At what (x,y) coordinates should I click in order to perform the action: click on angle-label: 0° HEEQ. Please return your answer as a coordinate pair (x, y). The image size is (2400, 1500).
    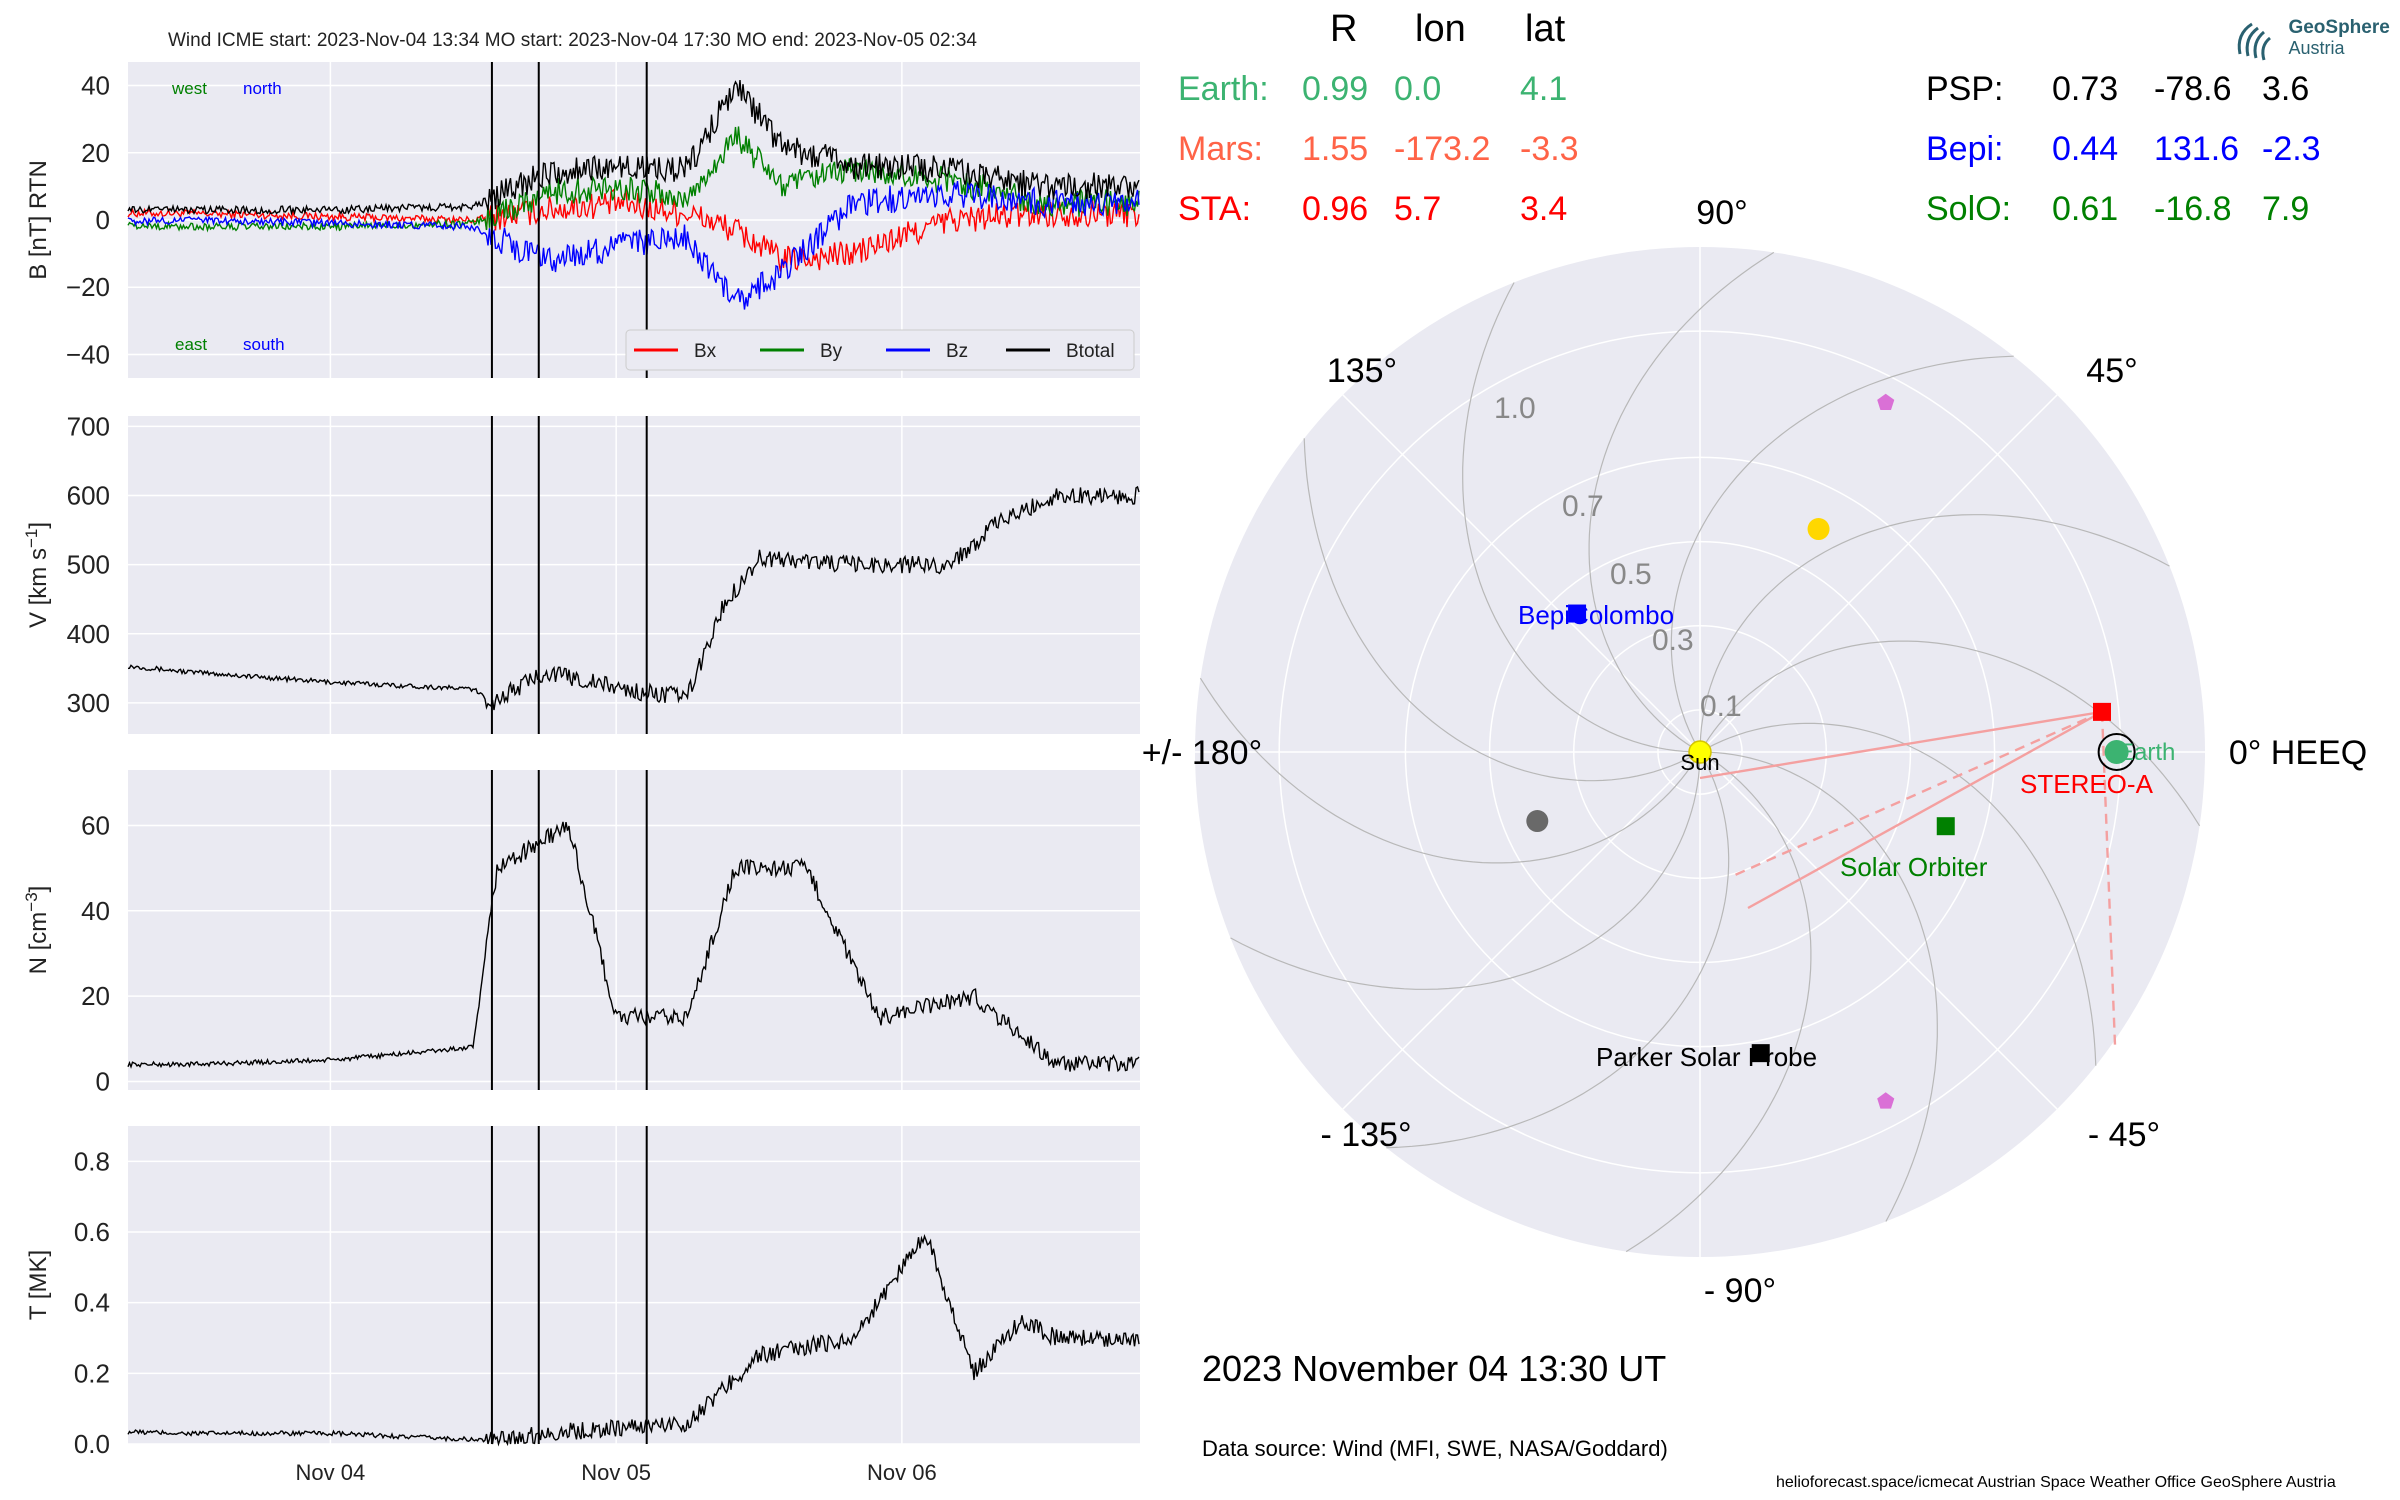
    Looking at the image, I should click on (2298, 753).